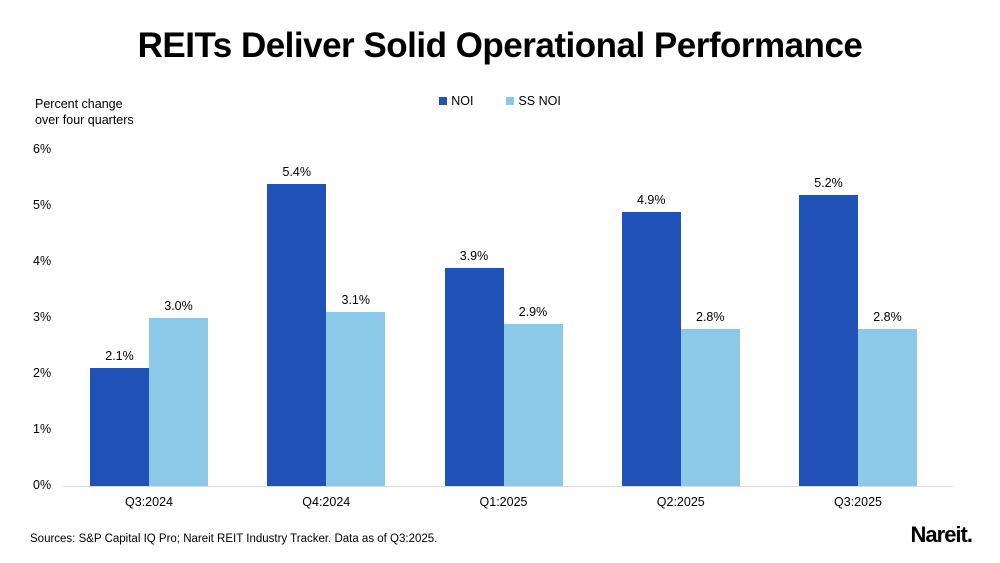 This screenshot has height=563, width=1000. Describe the element at coordinates (710, 317) in the screenshot. I see `value-label-ss-noi-q2-2025: 2.8%` at that location.